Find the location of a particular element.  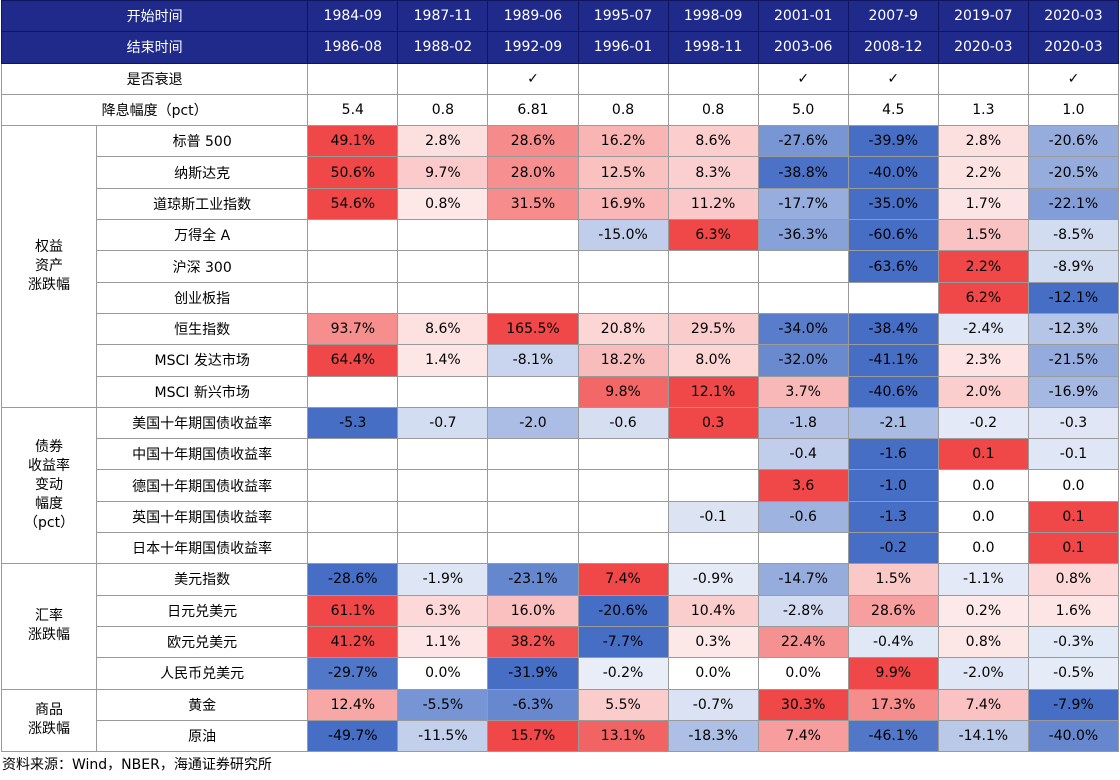

value-cell: -2.0 is located at coordinates (533, 423).